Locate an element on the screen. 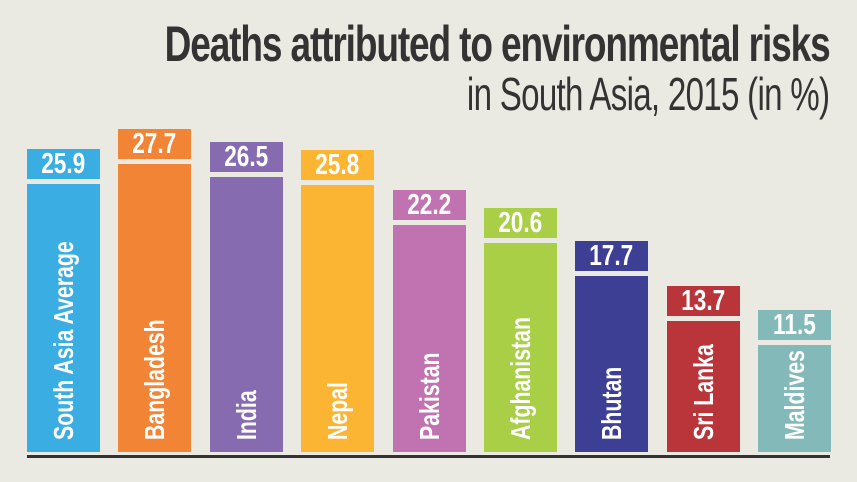  bar-group: 13.7 Sri Lanka is located at coordinates (703, 226).